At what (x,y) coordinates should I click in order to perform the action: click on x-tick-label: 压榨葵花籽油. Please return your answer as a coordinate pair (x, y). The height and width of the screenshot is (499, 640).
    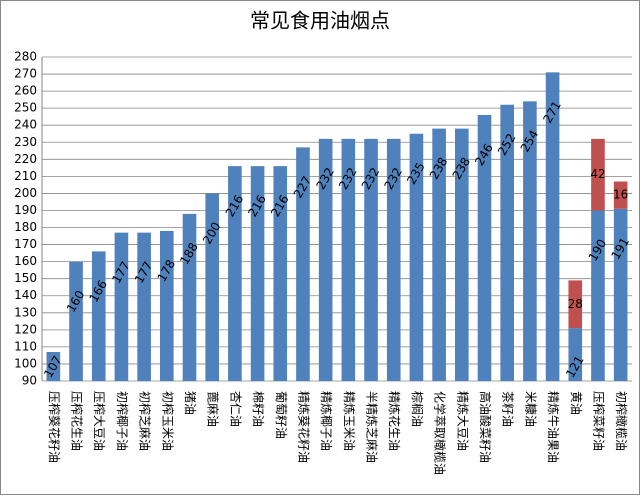
    Looking at the image, I should click on (54, 427).